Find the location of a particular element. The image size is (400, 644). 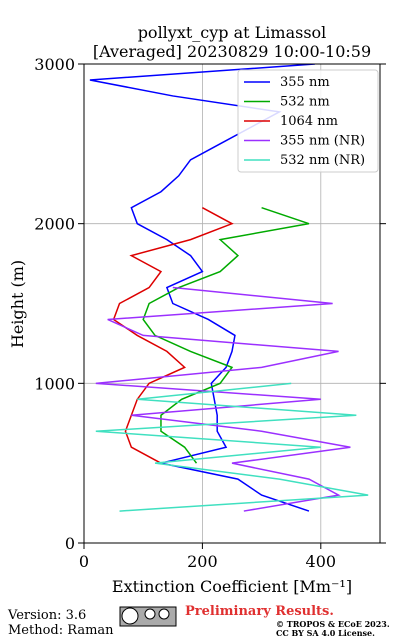

y-tick-label: 3000 is located at coordinates (54, 64).